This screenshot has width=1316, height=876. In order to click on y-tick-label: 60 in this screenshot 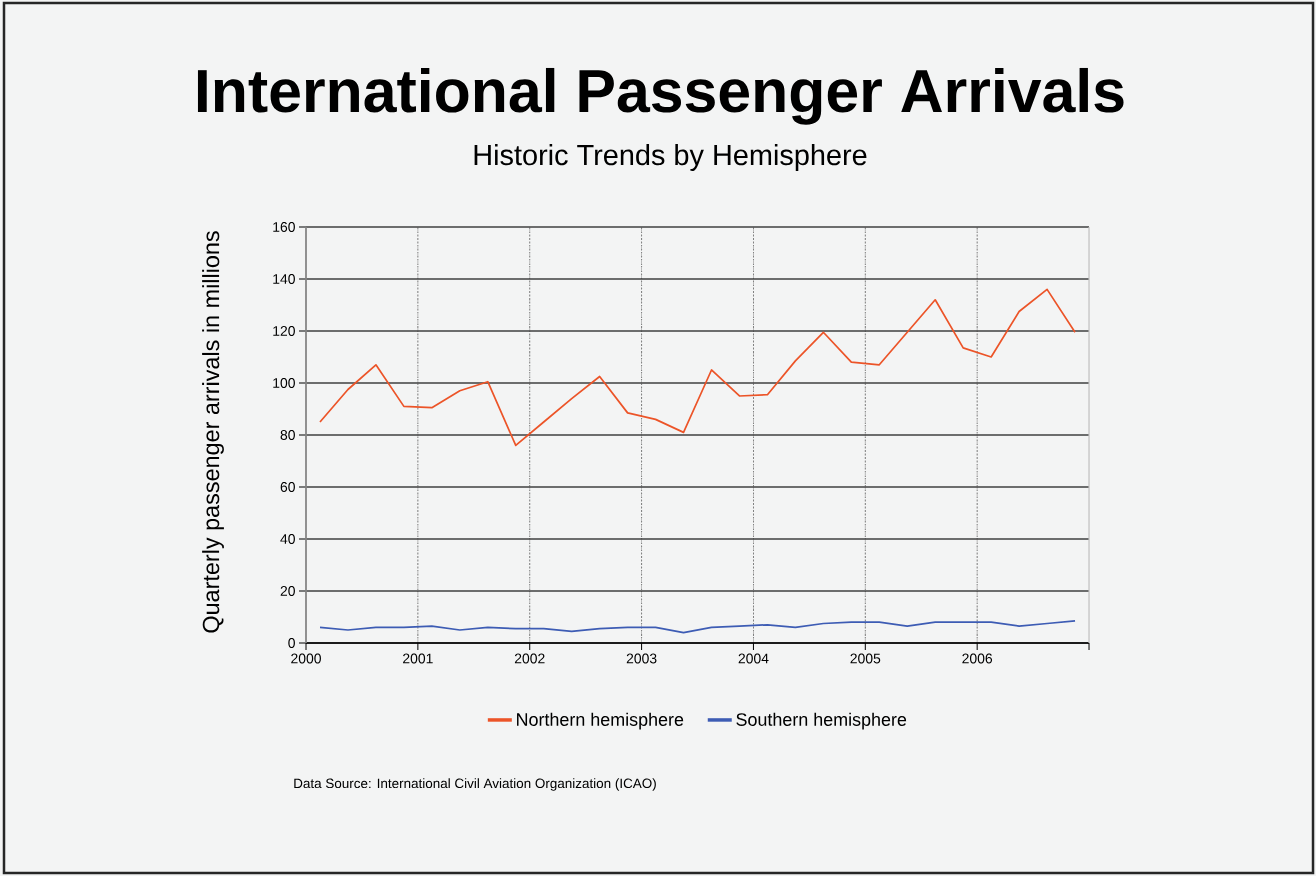, I will do `click(287, 487)`.